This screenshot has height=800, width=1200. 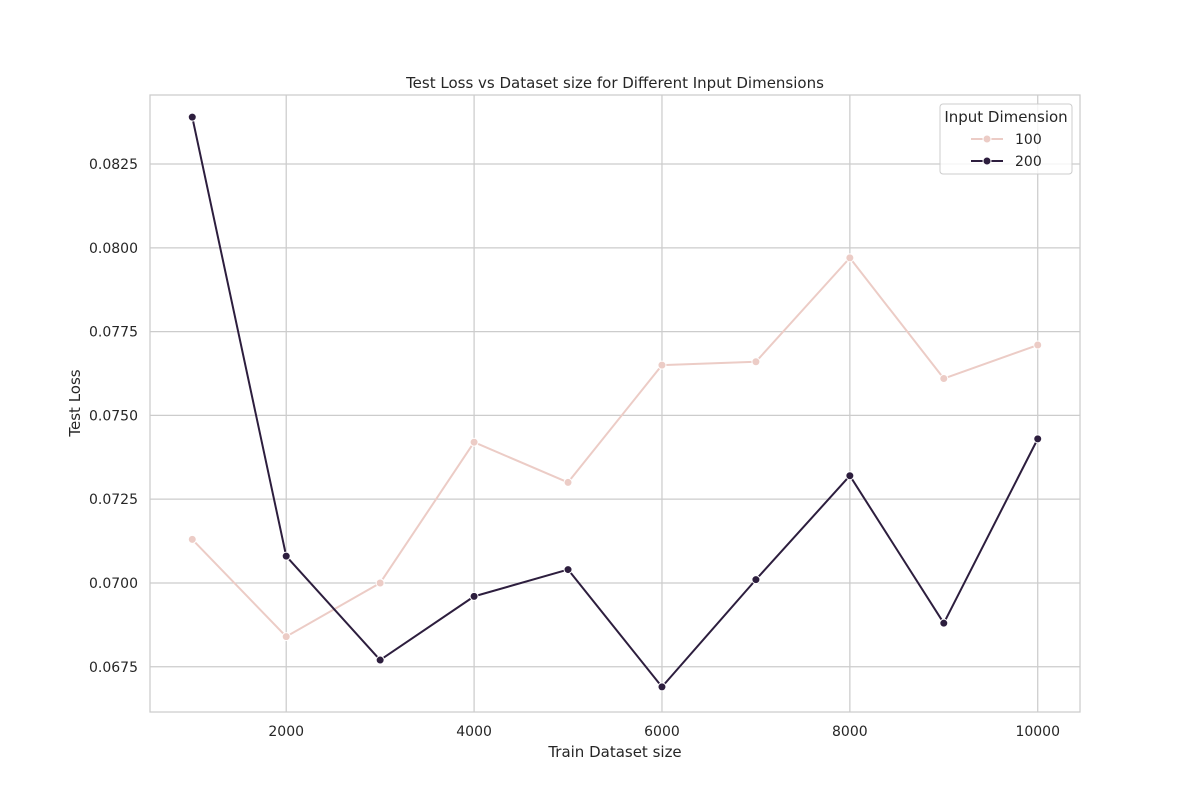 I want to click on x-tick-label: 8000, so click(x=850, y=732).